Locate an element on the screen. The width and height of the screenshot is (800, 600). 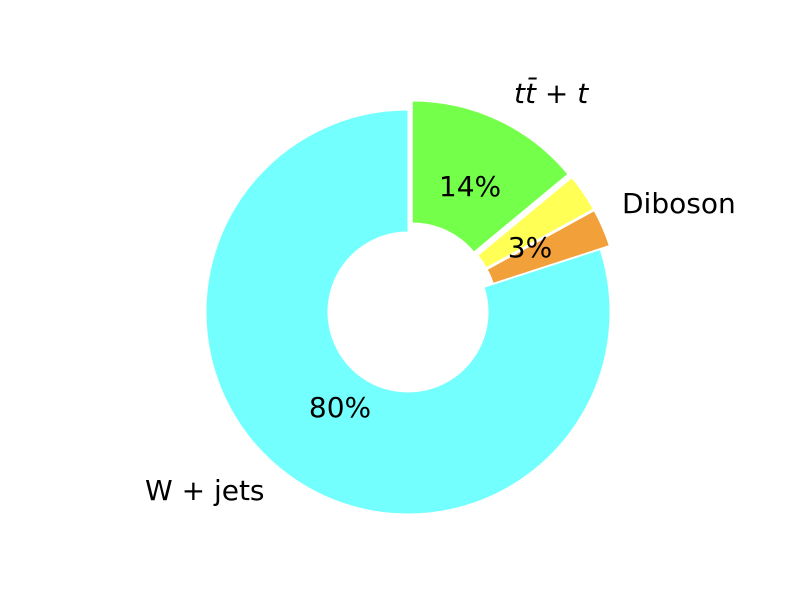
slice-ttbar is located at coordinates (490, 176).